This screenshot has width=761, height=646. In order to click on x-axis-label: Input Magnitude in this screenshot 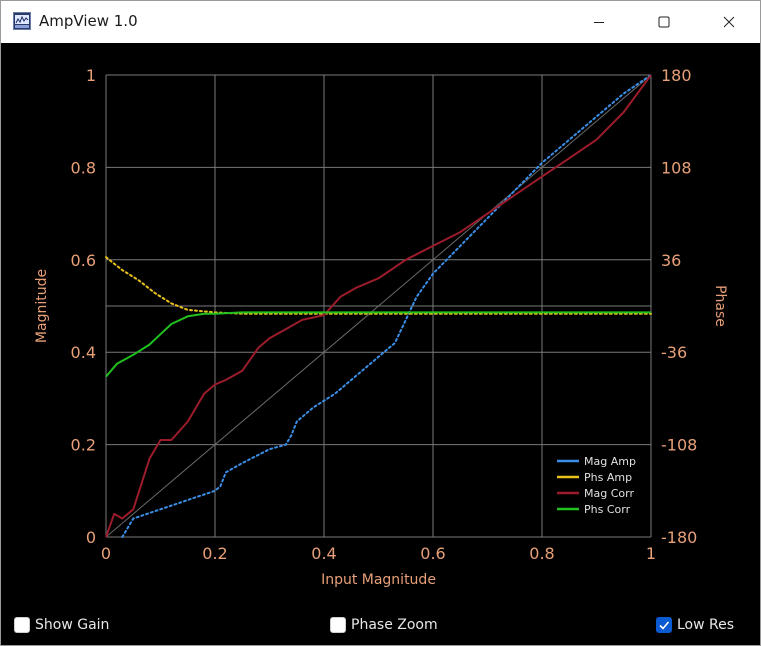, I will do `click(378, 580)`.